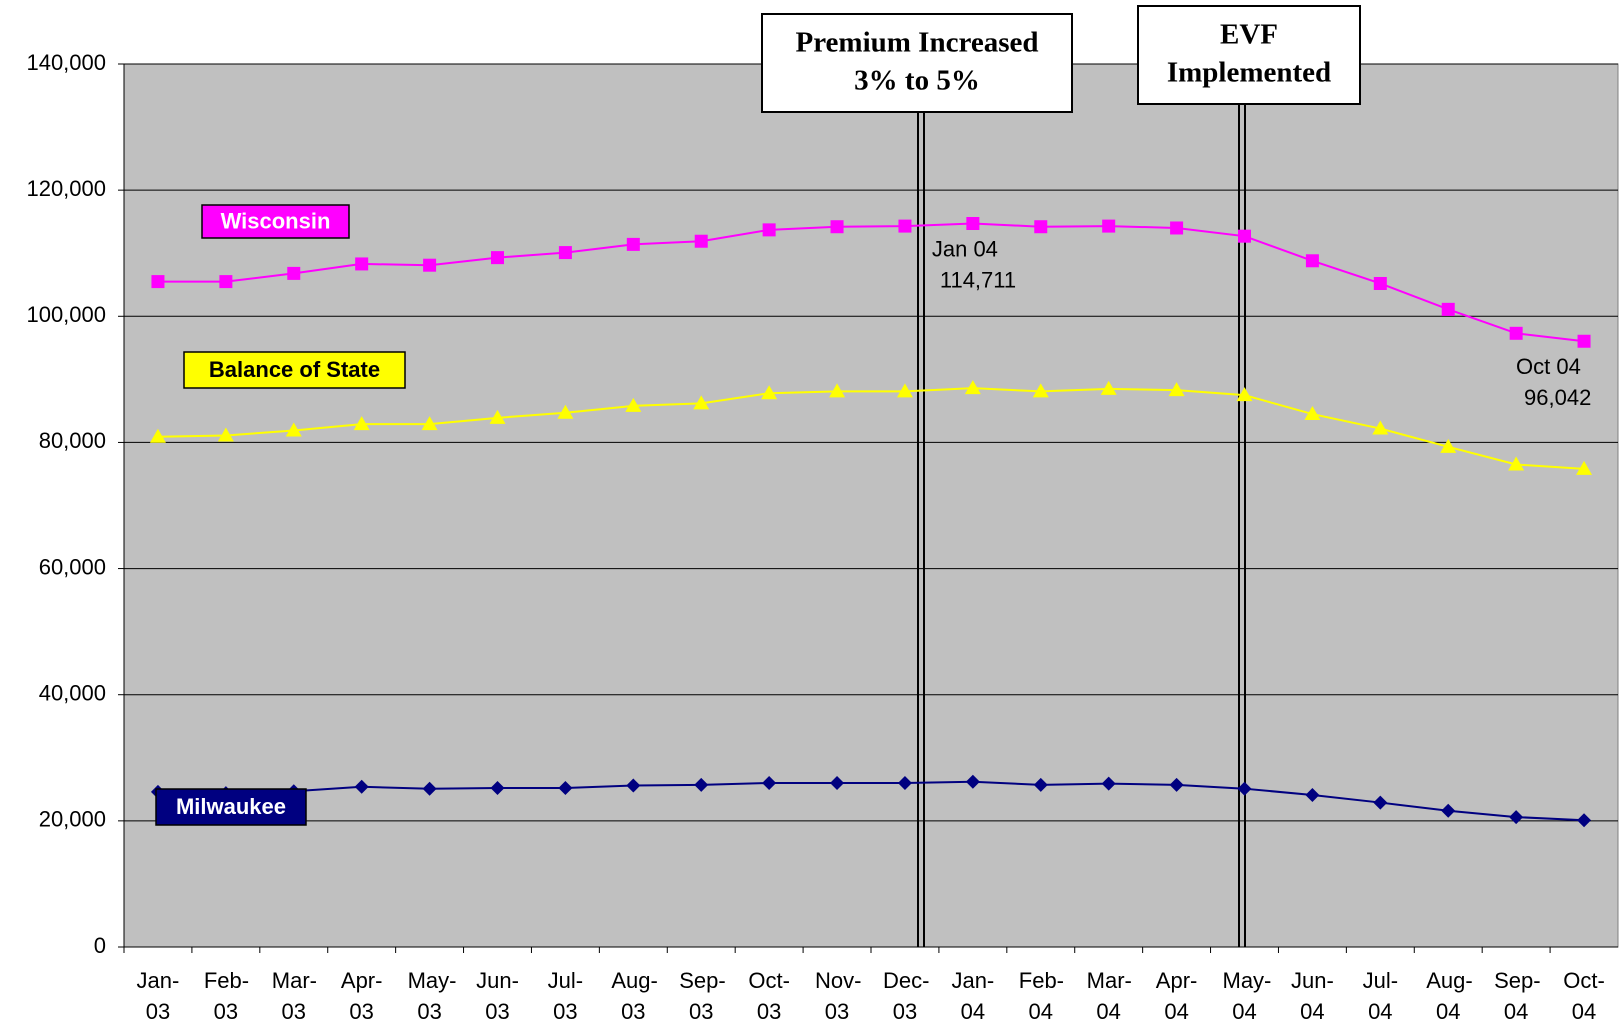 This screenshot has height=1027, width=1620. I want to click on x-tick-label: May-03, so click(432, 996).